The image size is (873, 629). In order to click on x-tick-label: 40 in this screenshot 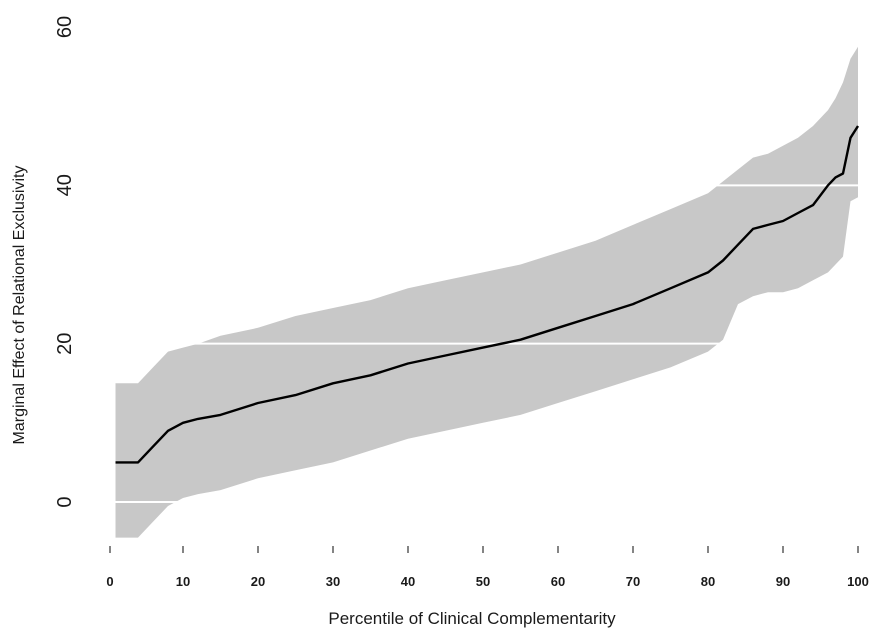, I will do `click(408, 581)`.